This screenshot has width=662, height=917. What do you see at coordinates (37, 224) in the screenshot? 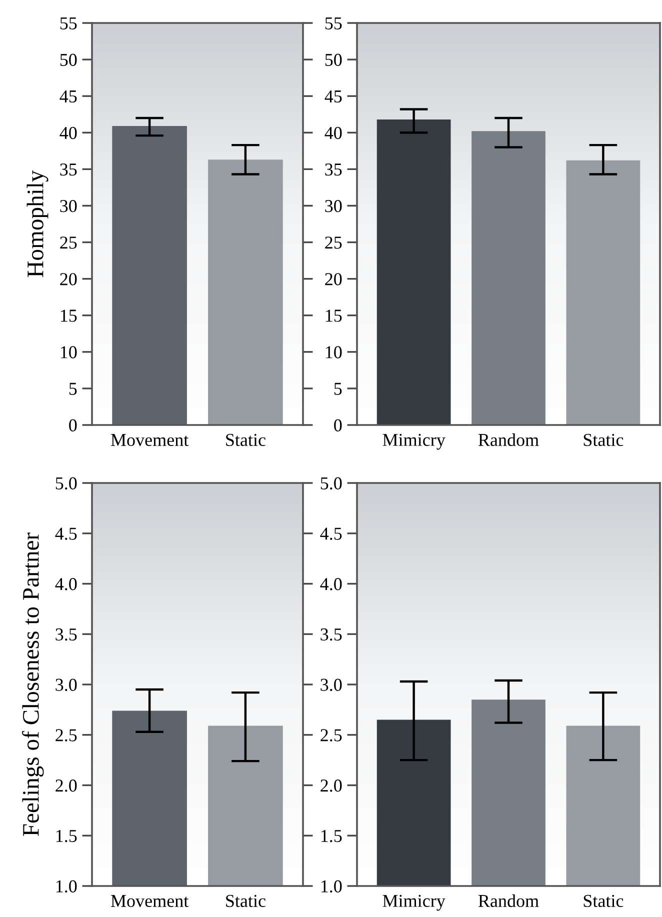
I see `y-axis-title: Homophily` at bounding box center [37, 224].